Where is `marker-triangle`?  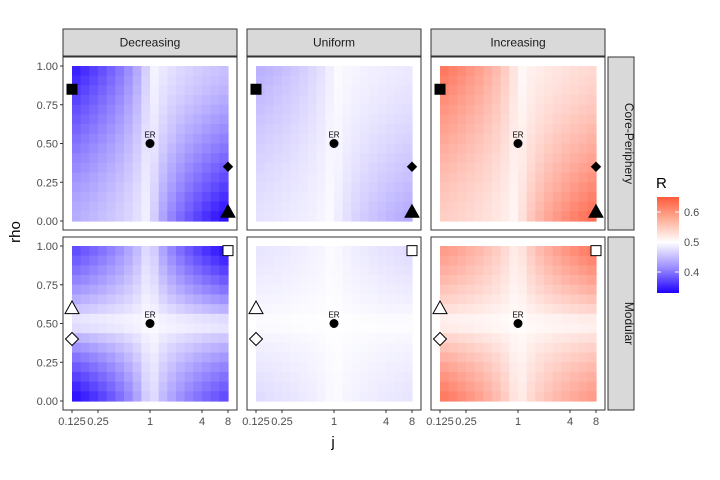 marker-triangle is located at coordinates (228, 210).